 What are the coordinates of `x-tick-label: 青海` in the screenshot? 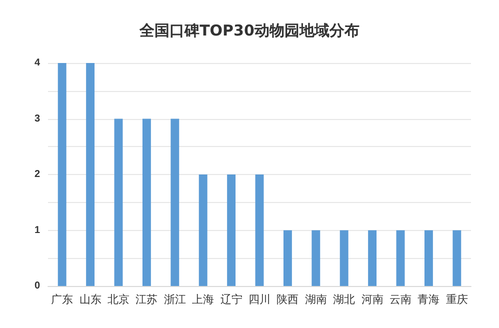 It's located at (429, 299).